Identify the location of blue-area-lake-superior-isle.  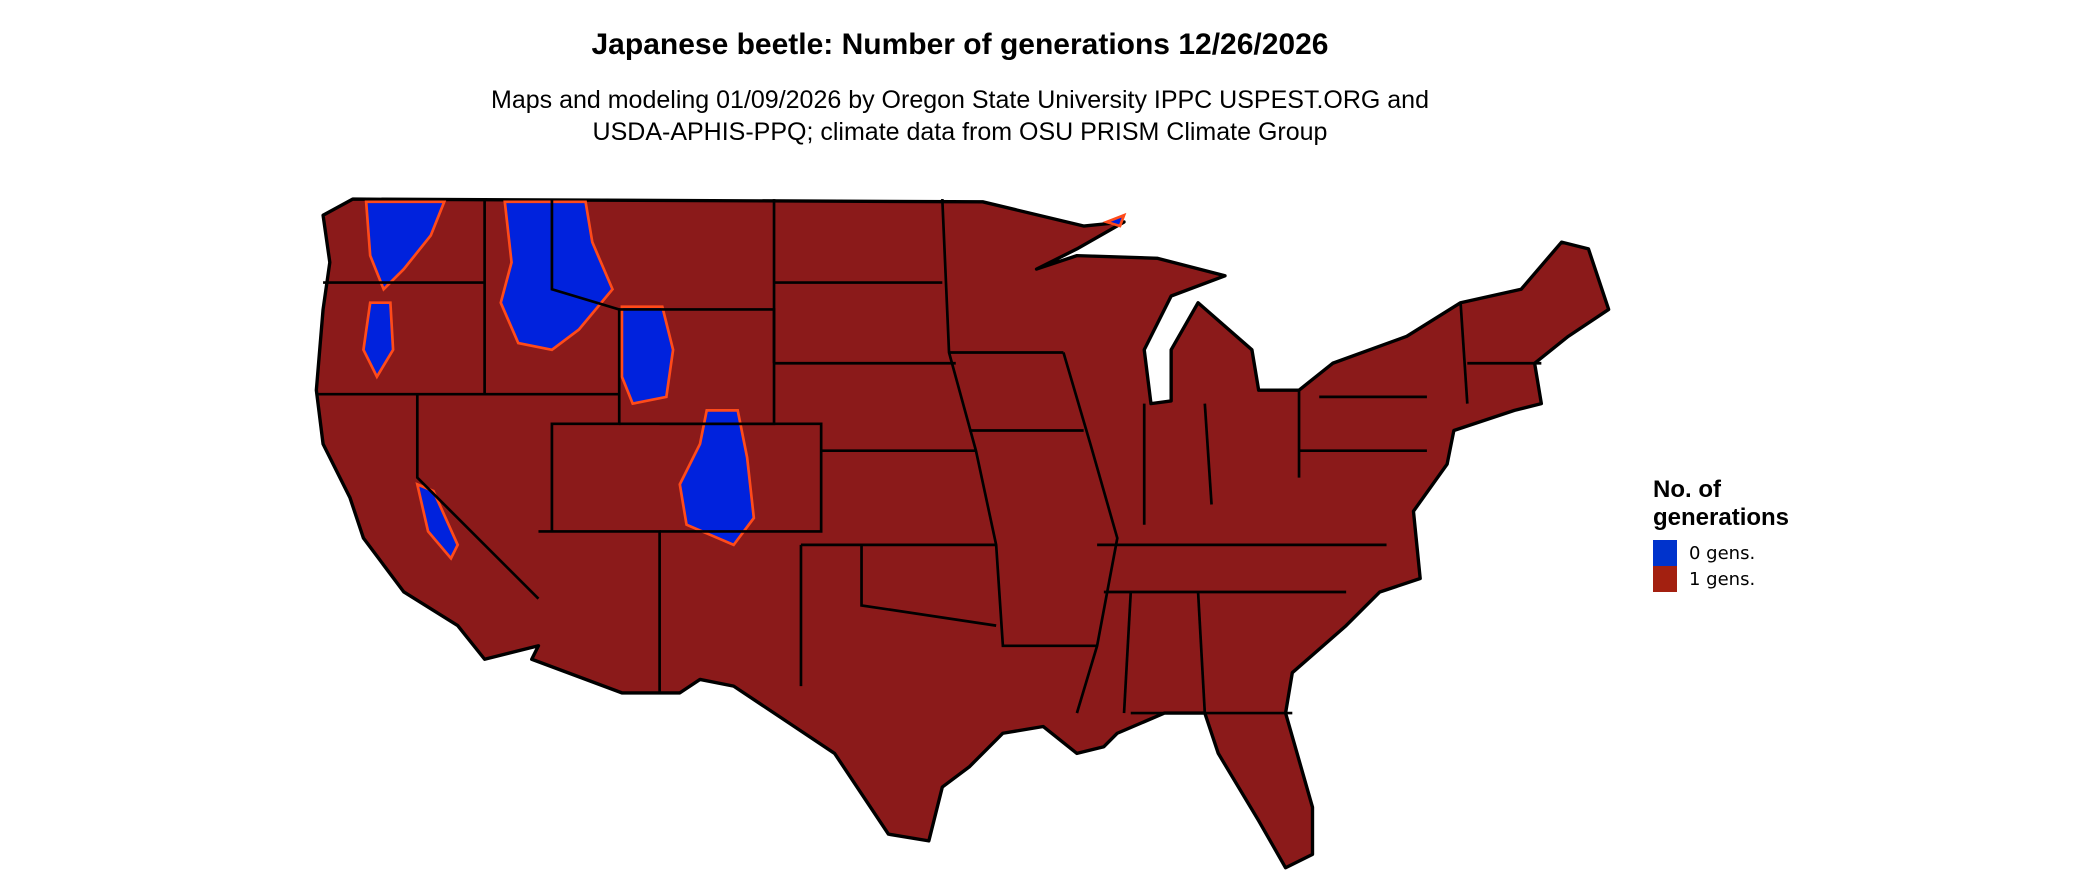
(1114, 220).